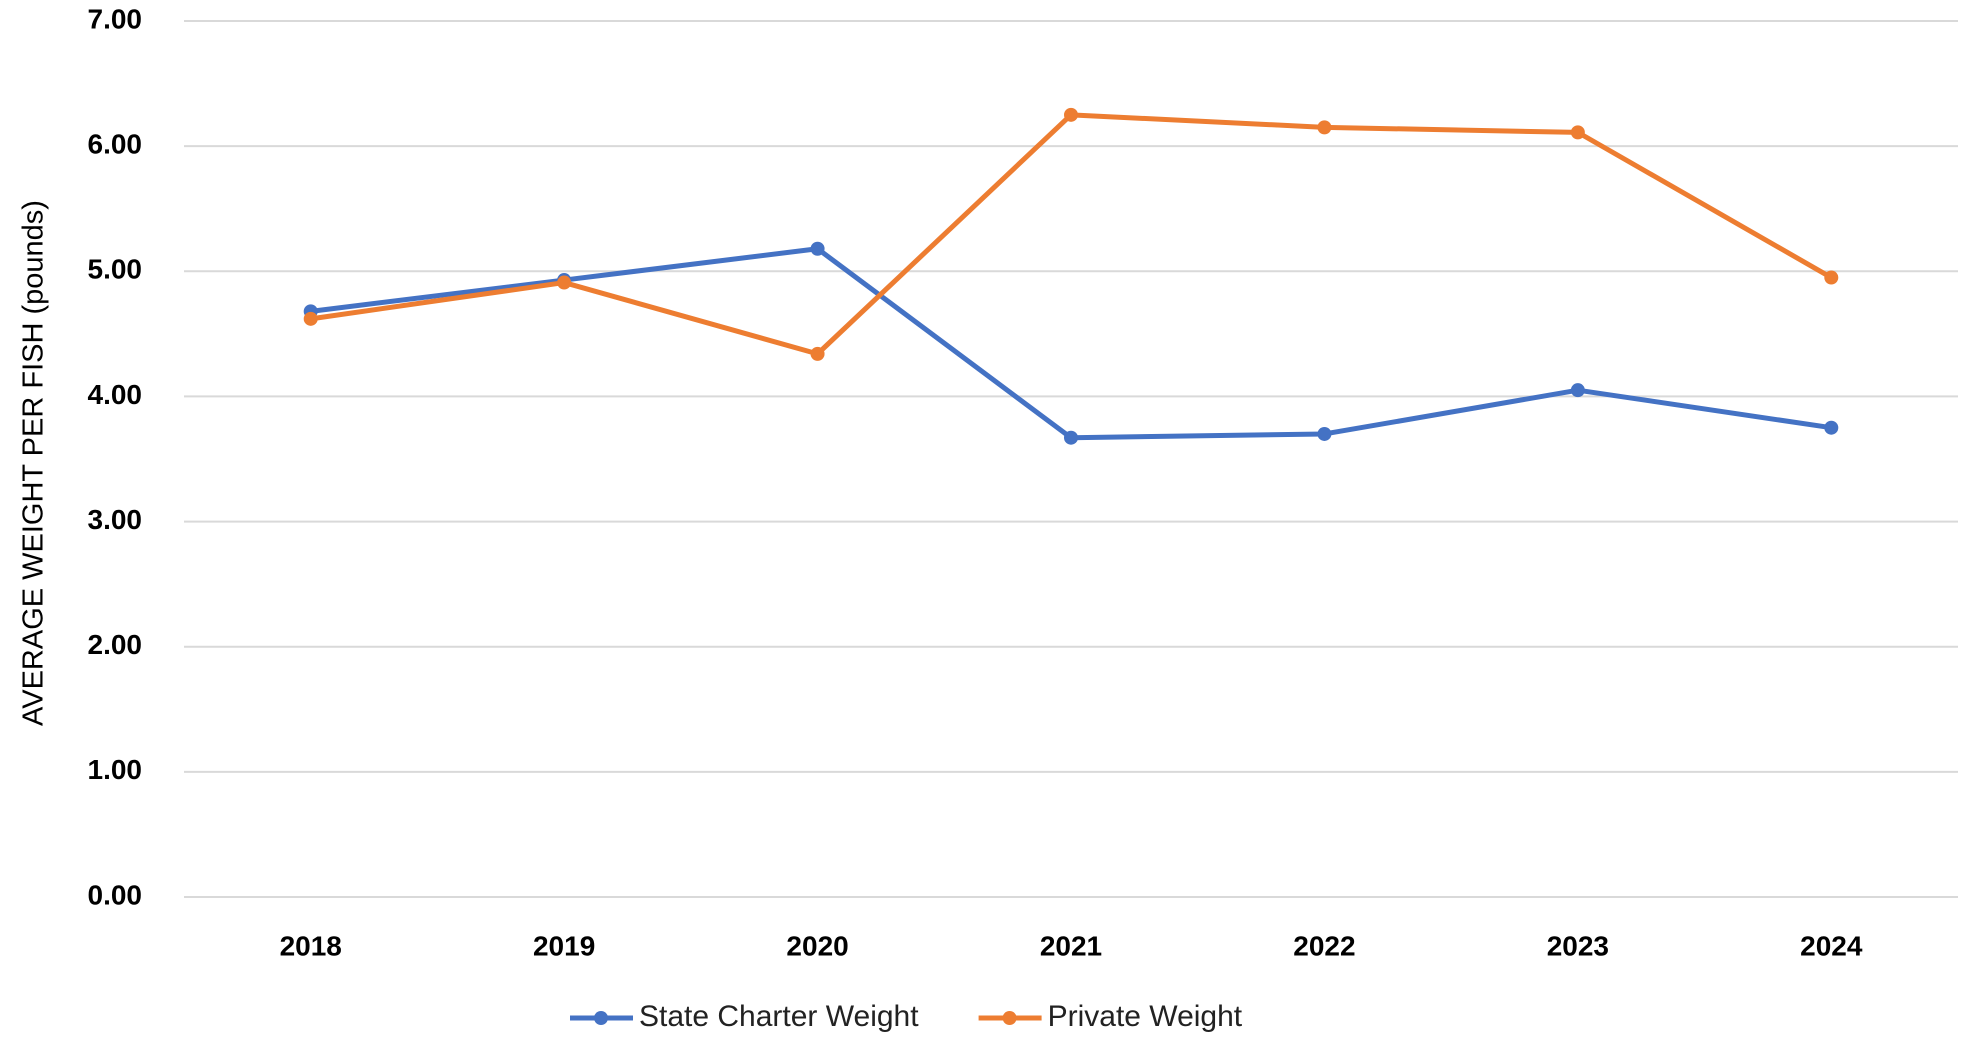 This screenshot has width=1964, height=1038. What do you see at coordinates (115, 644) in the screenshot?
I see `y-tick-label: 2.00` at bounding box center [115, 644].